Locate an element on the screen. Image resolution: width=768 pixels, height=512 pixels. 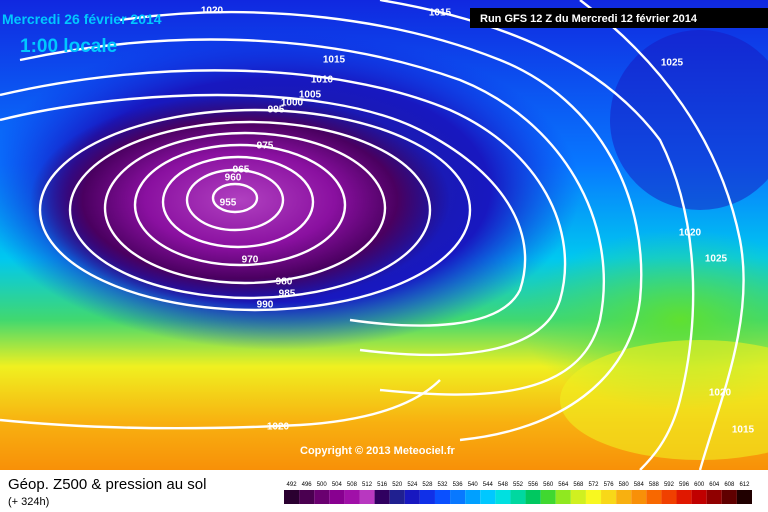
legend-label: 504 is located at coordinates (337, 485).